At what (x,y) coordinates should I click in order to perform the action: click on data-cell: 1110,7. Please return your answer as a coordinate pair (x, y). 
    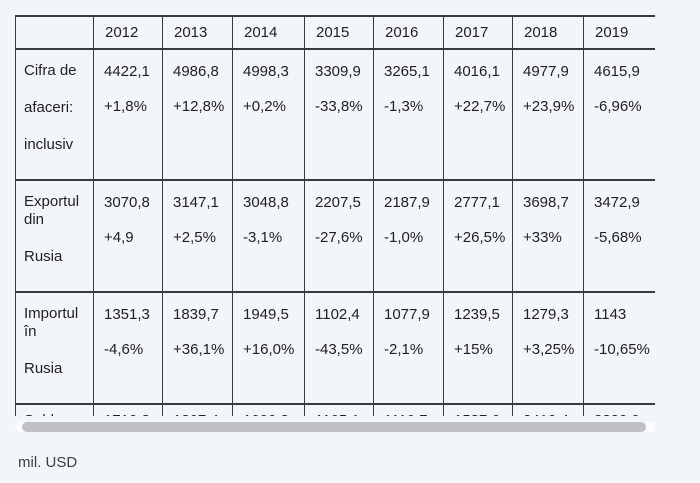
    Looking at the image, I should click on (408, 410).